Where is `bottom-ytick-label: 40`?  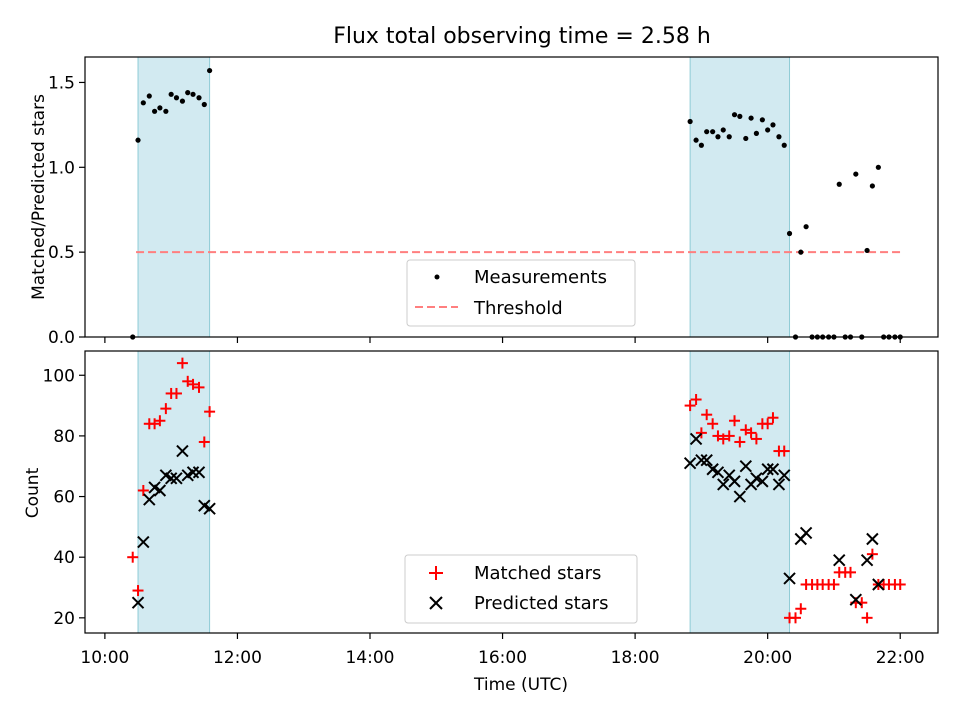
bottom-ytick-label: 40 is located at coordinates (64, 558).